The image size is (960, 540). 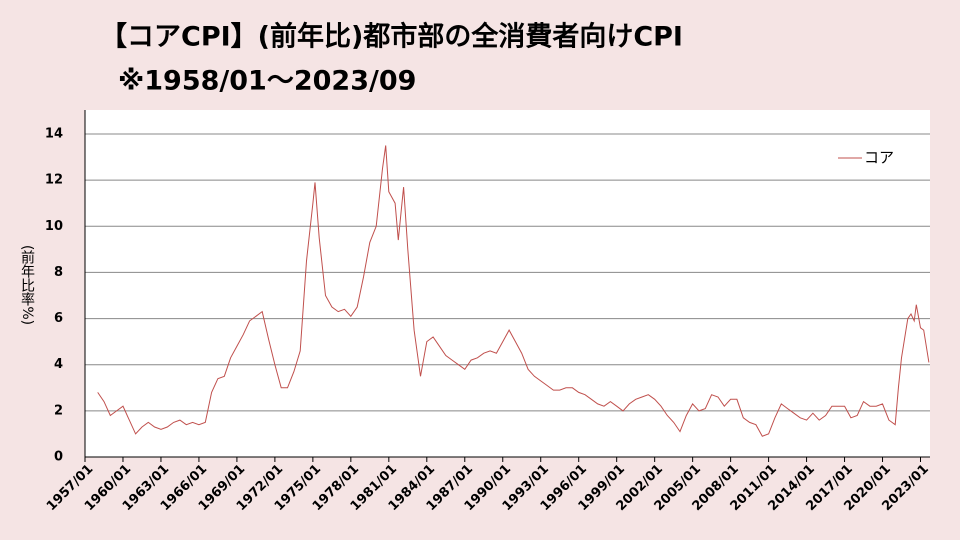 I want to click on legend-label: コア, so click(x=879, y=158).